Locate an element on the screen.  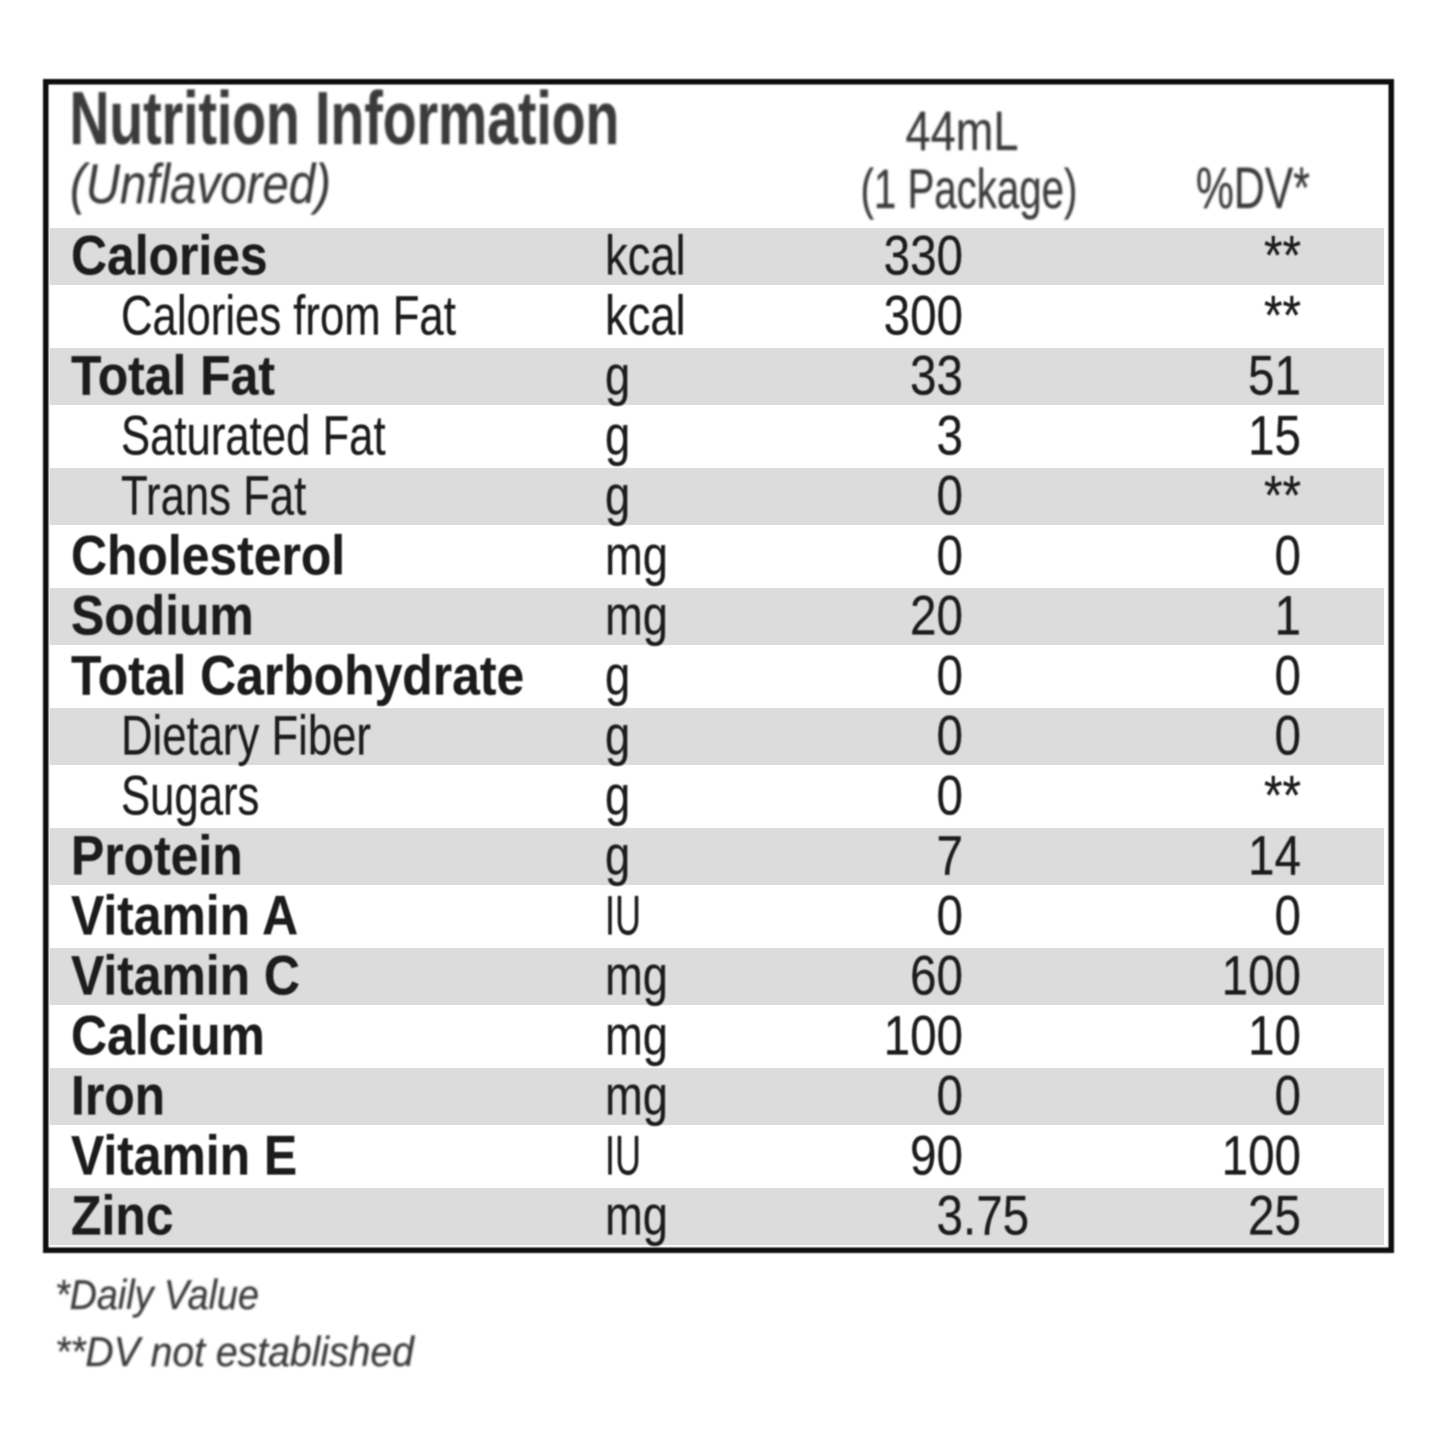
svg-text: 60 is located at coordinates (936, 976).